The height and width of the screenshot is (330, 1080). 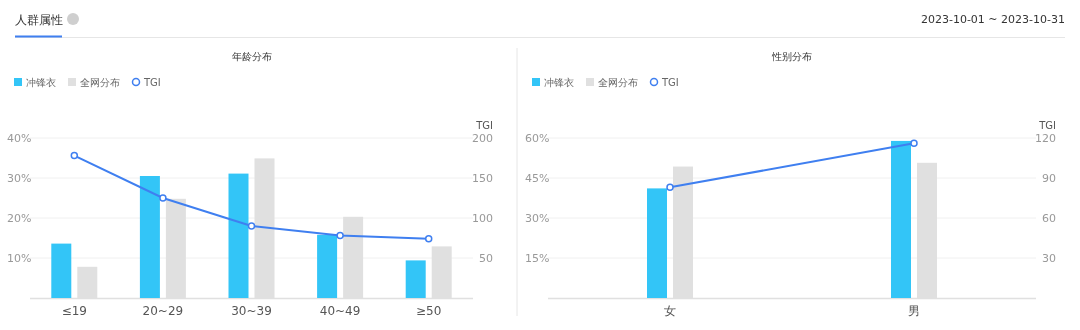 What do you see at coordinates (482, 138) in the screenshot?
I see `y2-tick-label: 200` at bounding box center [482, 138].